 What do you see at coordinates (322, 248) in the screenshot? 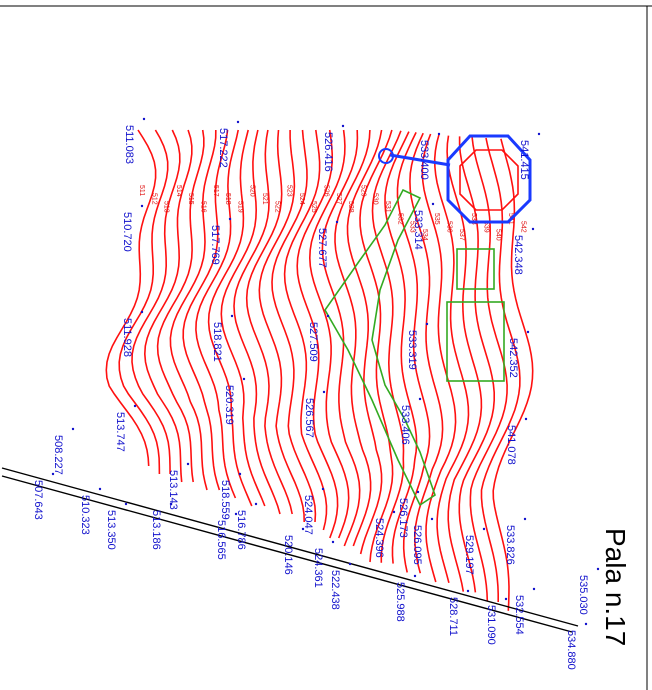
I see `spot-height-label: 527.677` at bounding box center [322, 248].